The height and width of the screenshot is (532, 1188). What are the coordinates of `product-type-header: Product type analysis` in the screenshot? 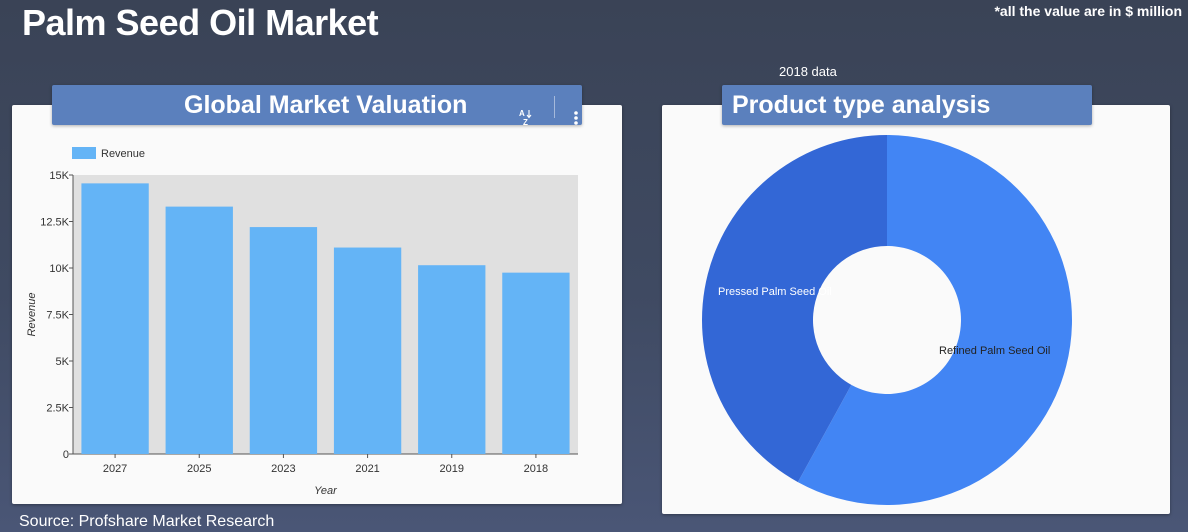 It's located at (907, 105).